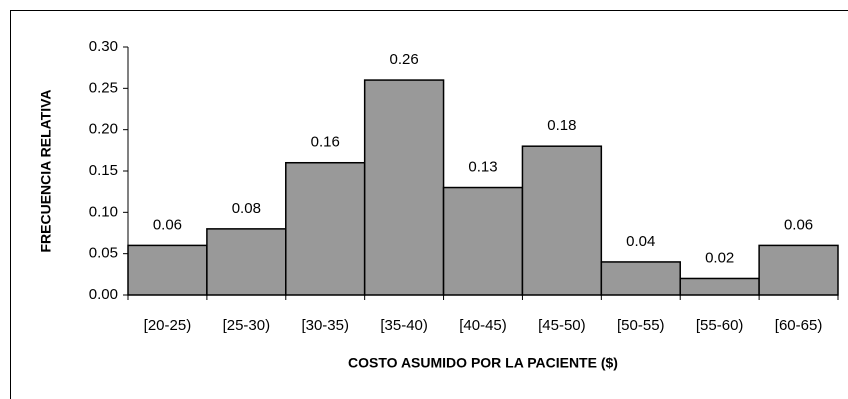  Describe the element at coordinates (246, 208) in the screenshot. I see `data-label: 0.08` at that location.